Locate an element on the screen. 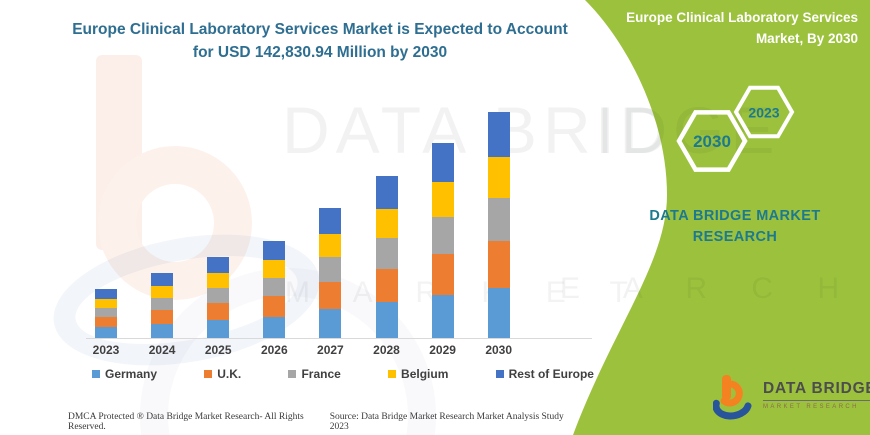 The image size is (870, 435). databridge-logo: DATA BRIDGE MARKET RESEARCH is located at coordinates (791, 397).